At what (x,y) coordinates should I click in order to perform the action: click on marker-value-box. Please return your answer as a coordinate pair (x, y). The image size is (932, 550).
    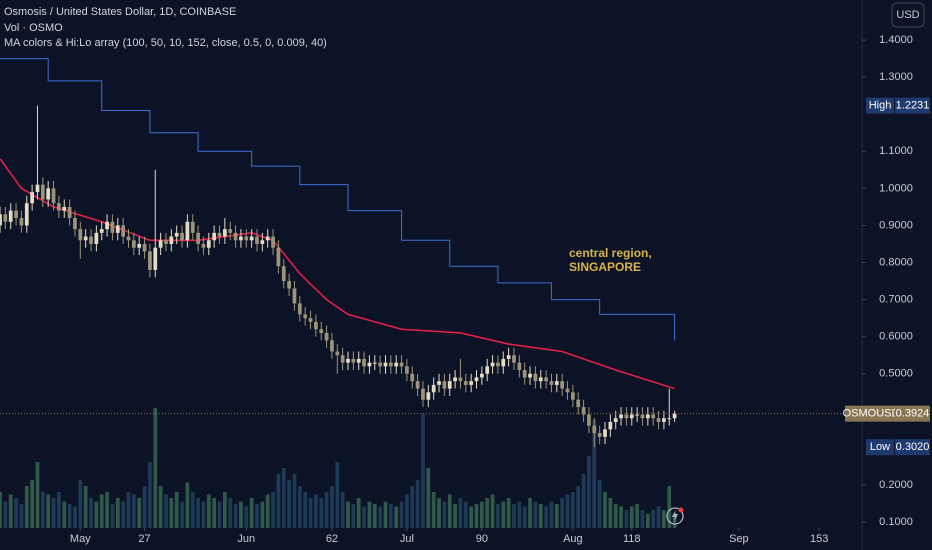
    Looking at the image, I should click on (912, 413).